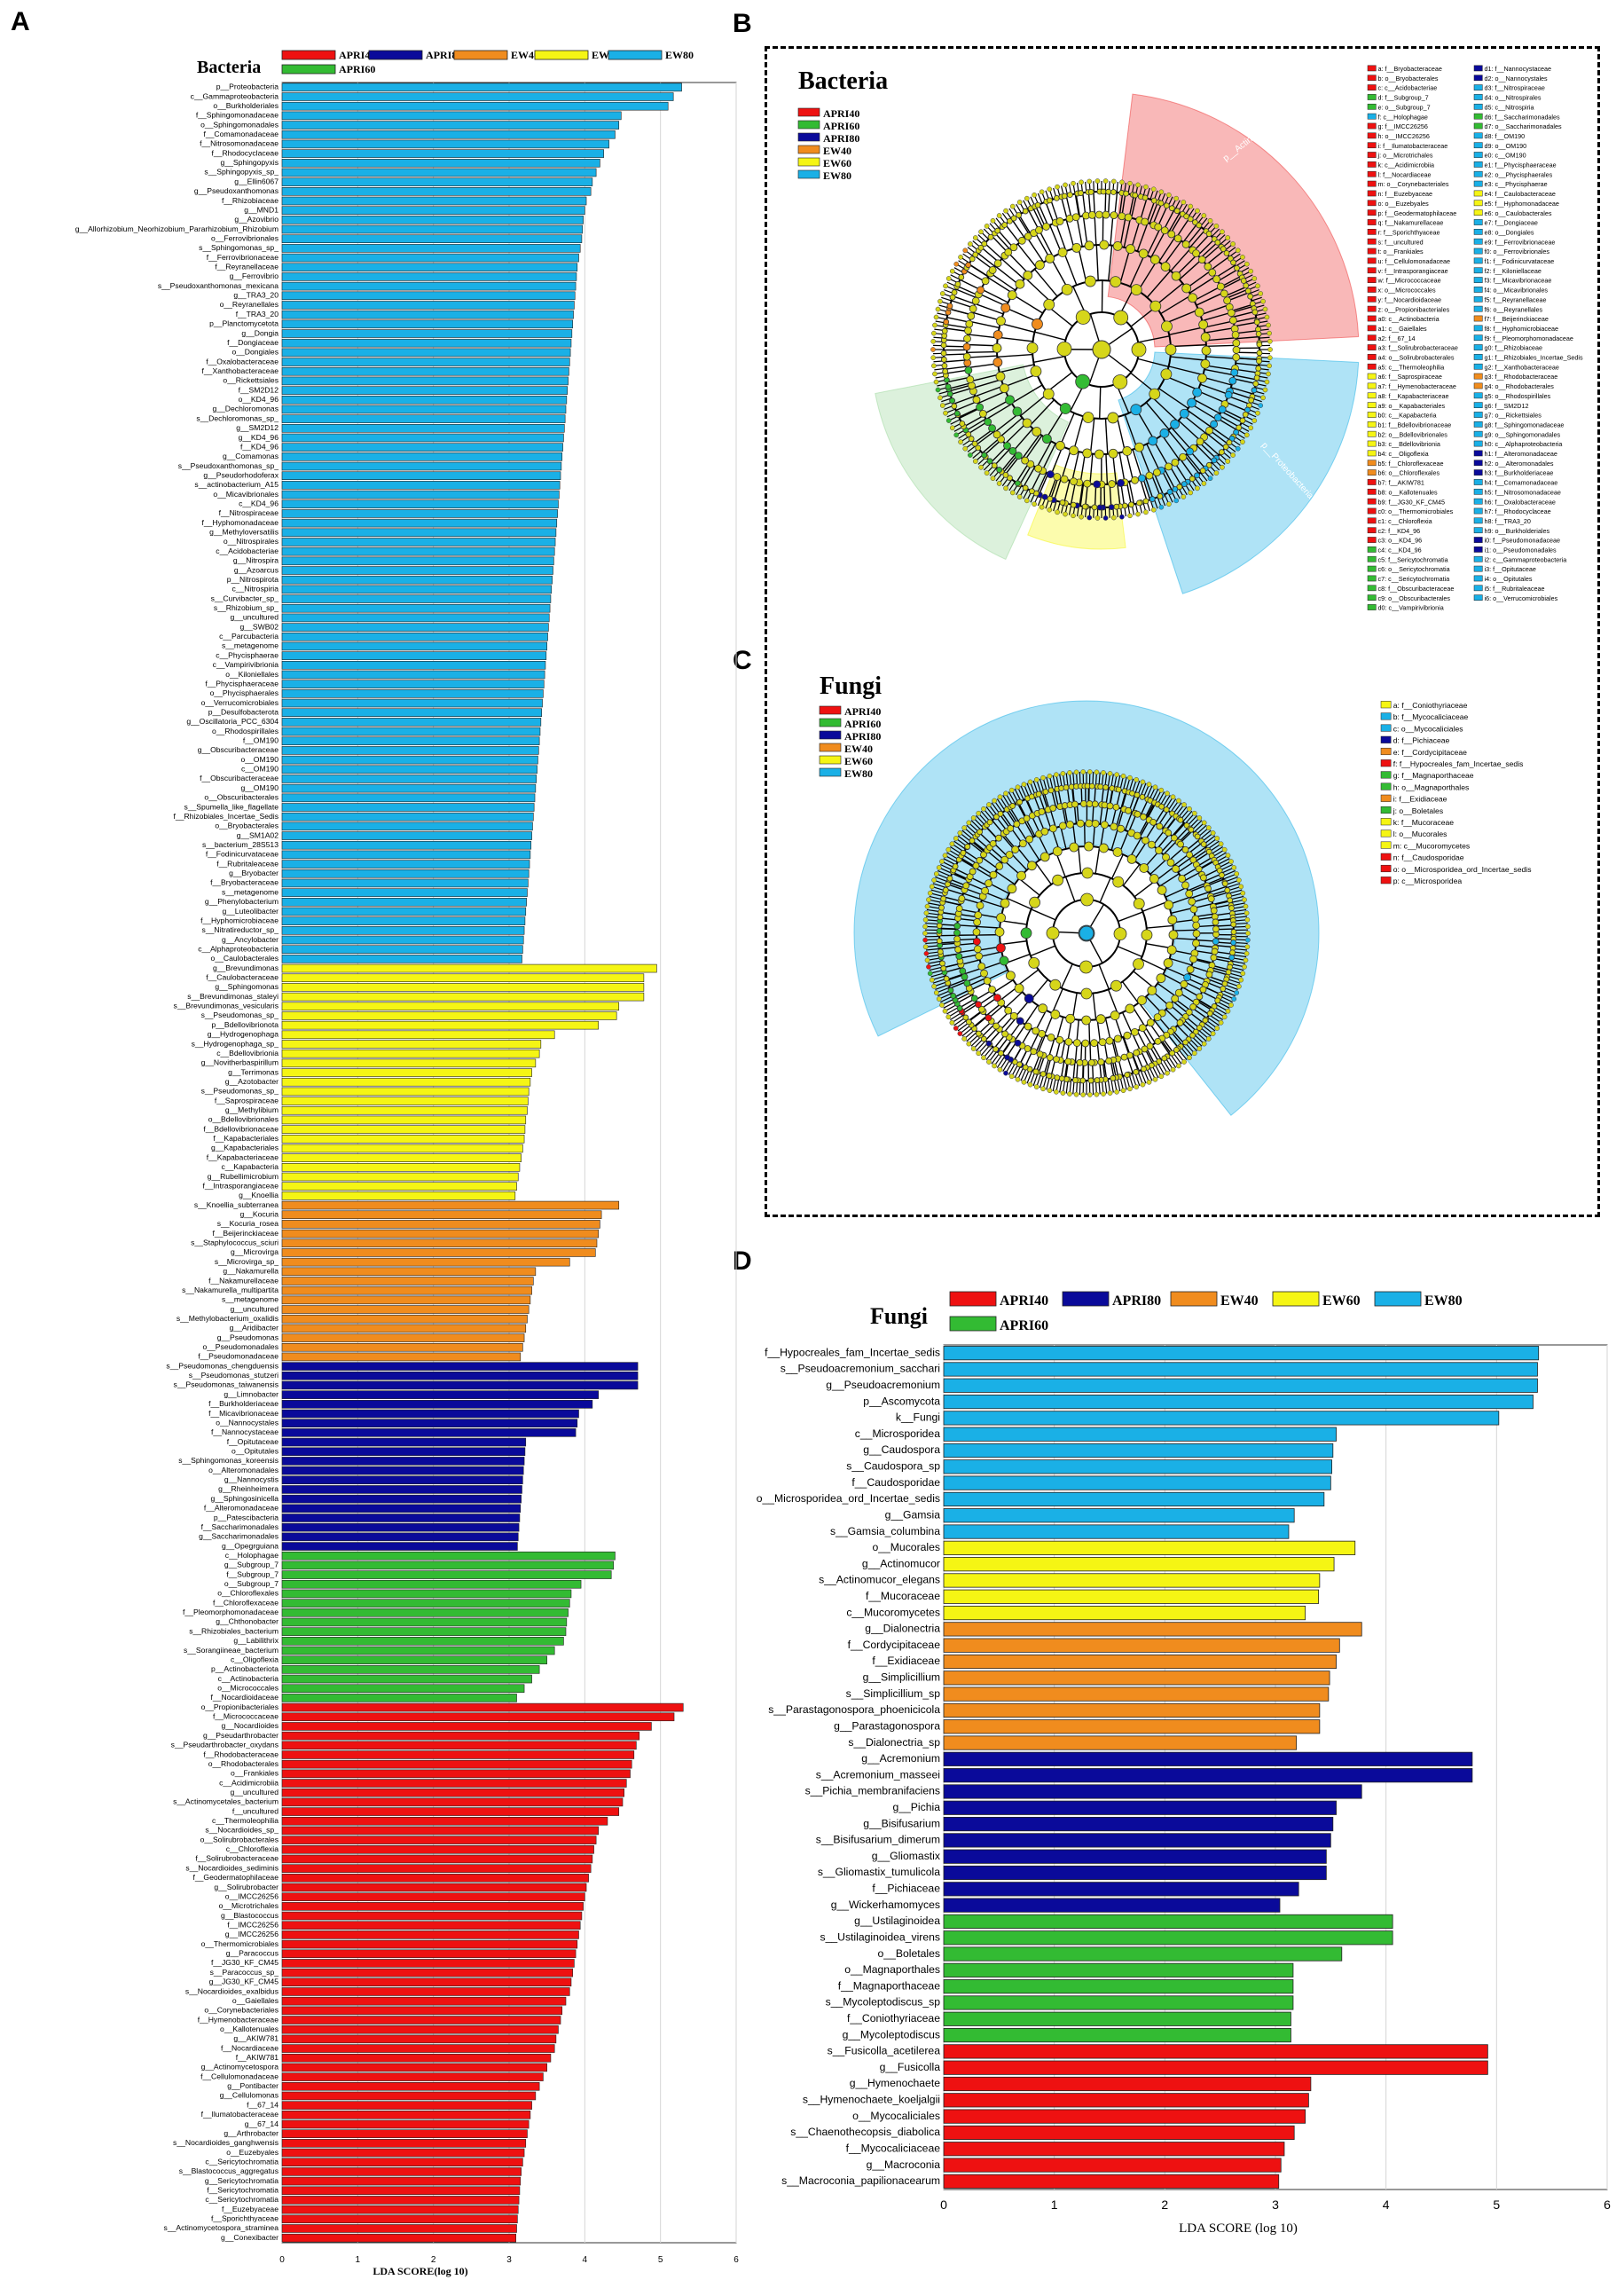  Describe the element at coordinates (250, 2047) in the screenshot. I see `taxon-label: f__Nocardiaceae` at that location.